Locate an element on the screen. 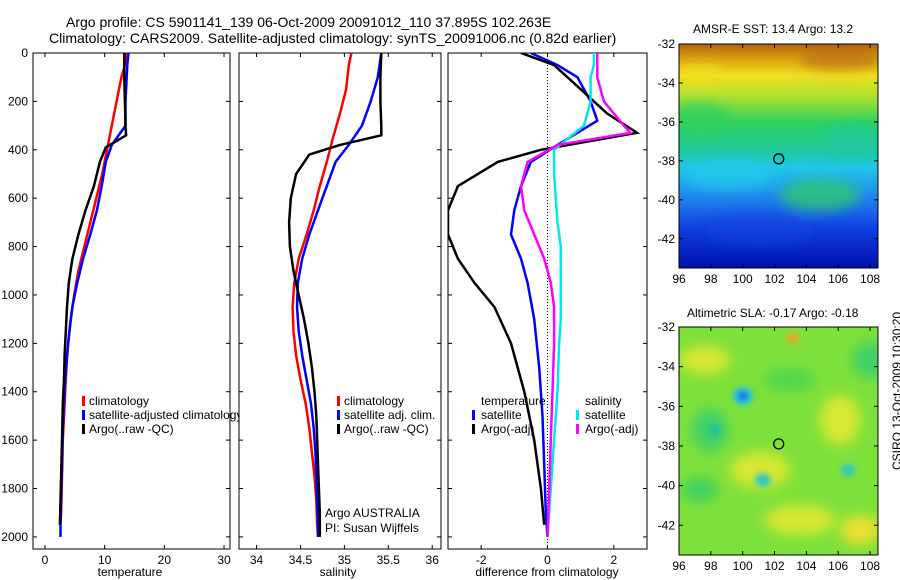  profile-line-satellite-adj-clim- is located at coordinates (339, 295).